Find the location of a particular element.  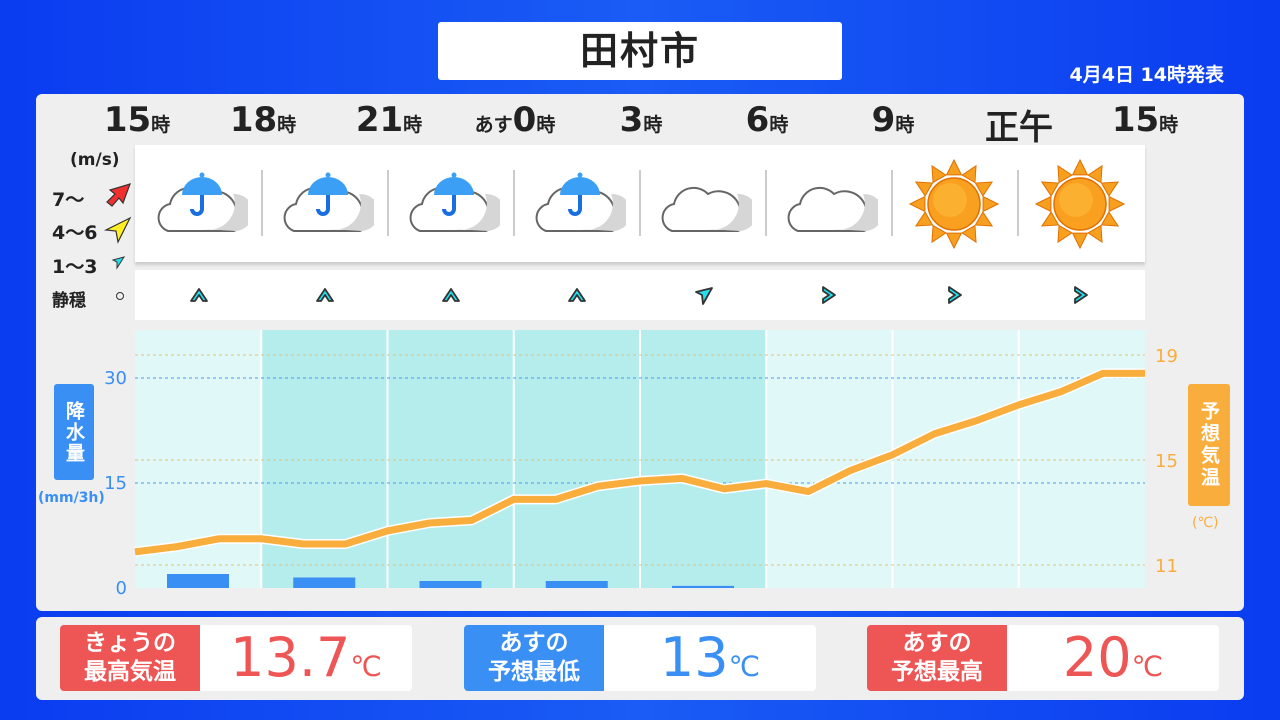

calm-circle-icon is located at coordinates (120, 296).